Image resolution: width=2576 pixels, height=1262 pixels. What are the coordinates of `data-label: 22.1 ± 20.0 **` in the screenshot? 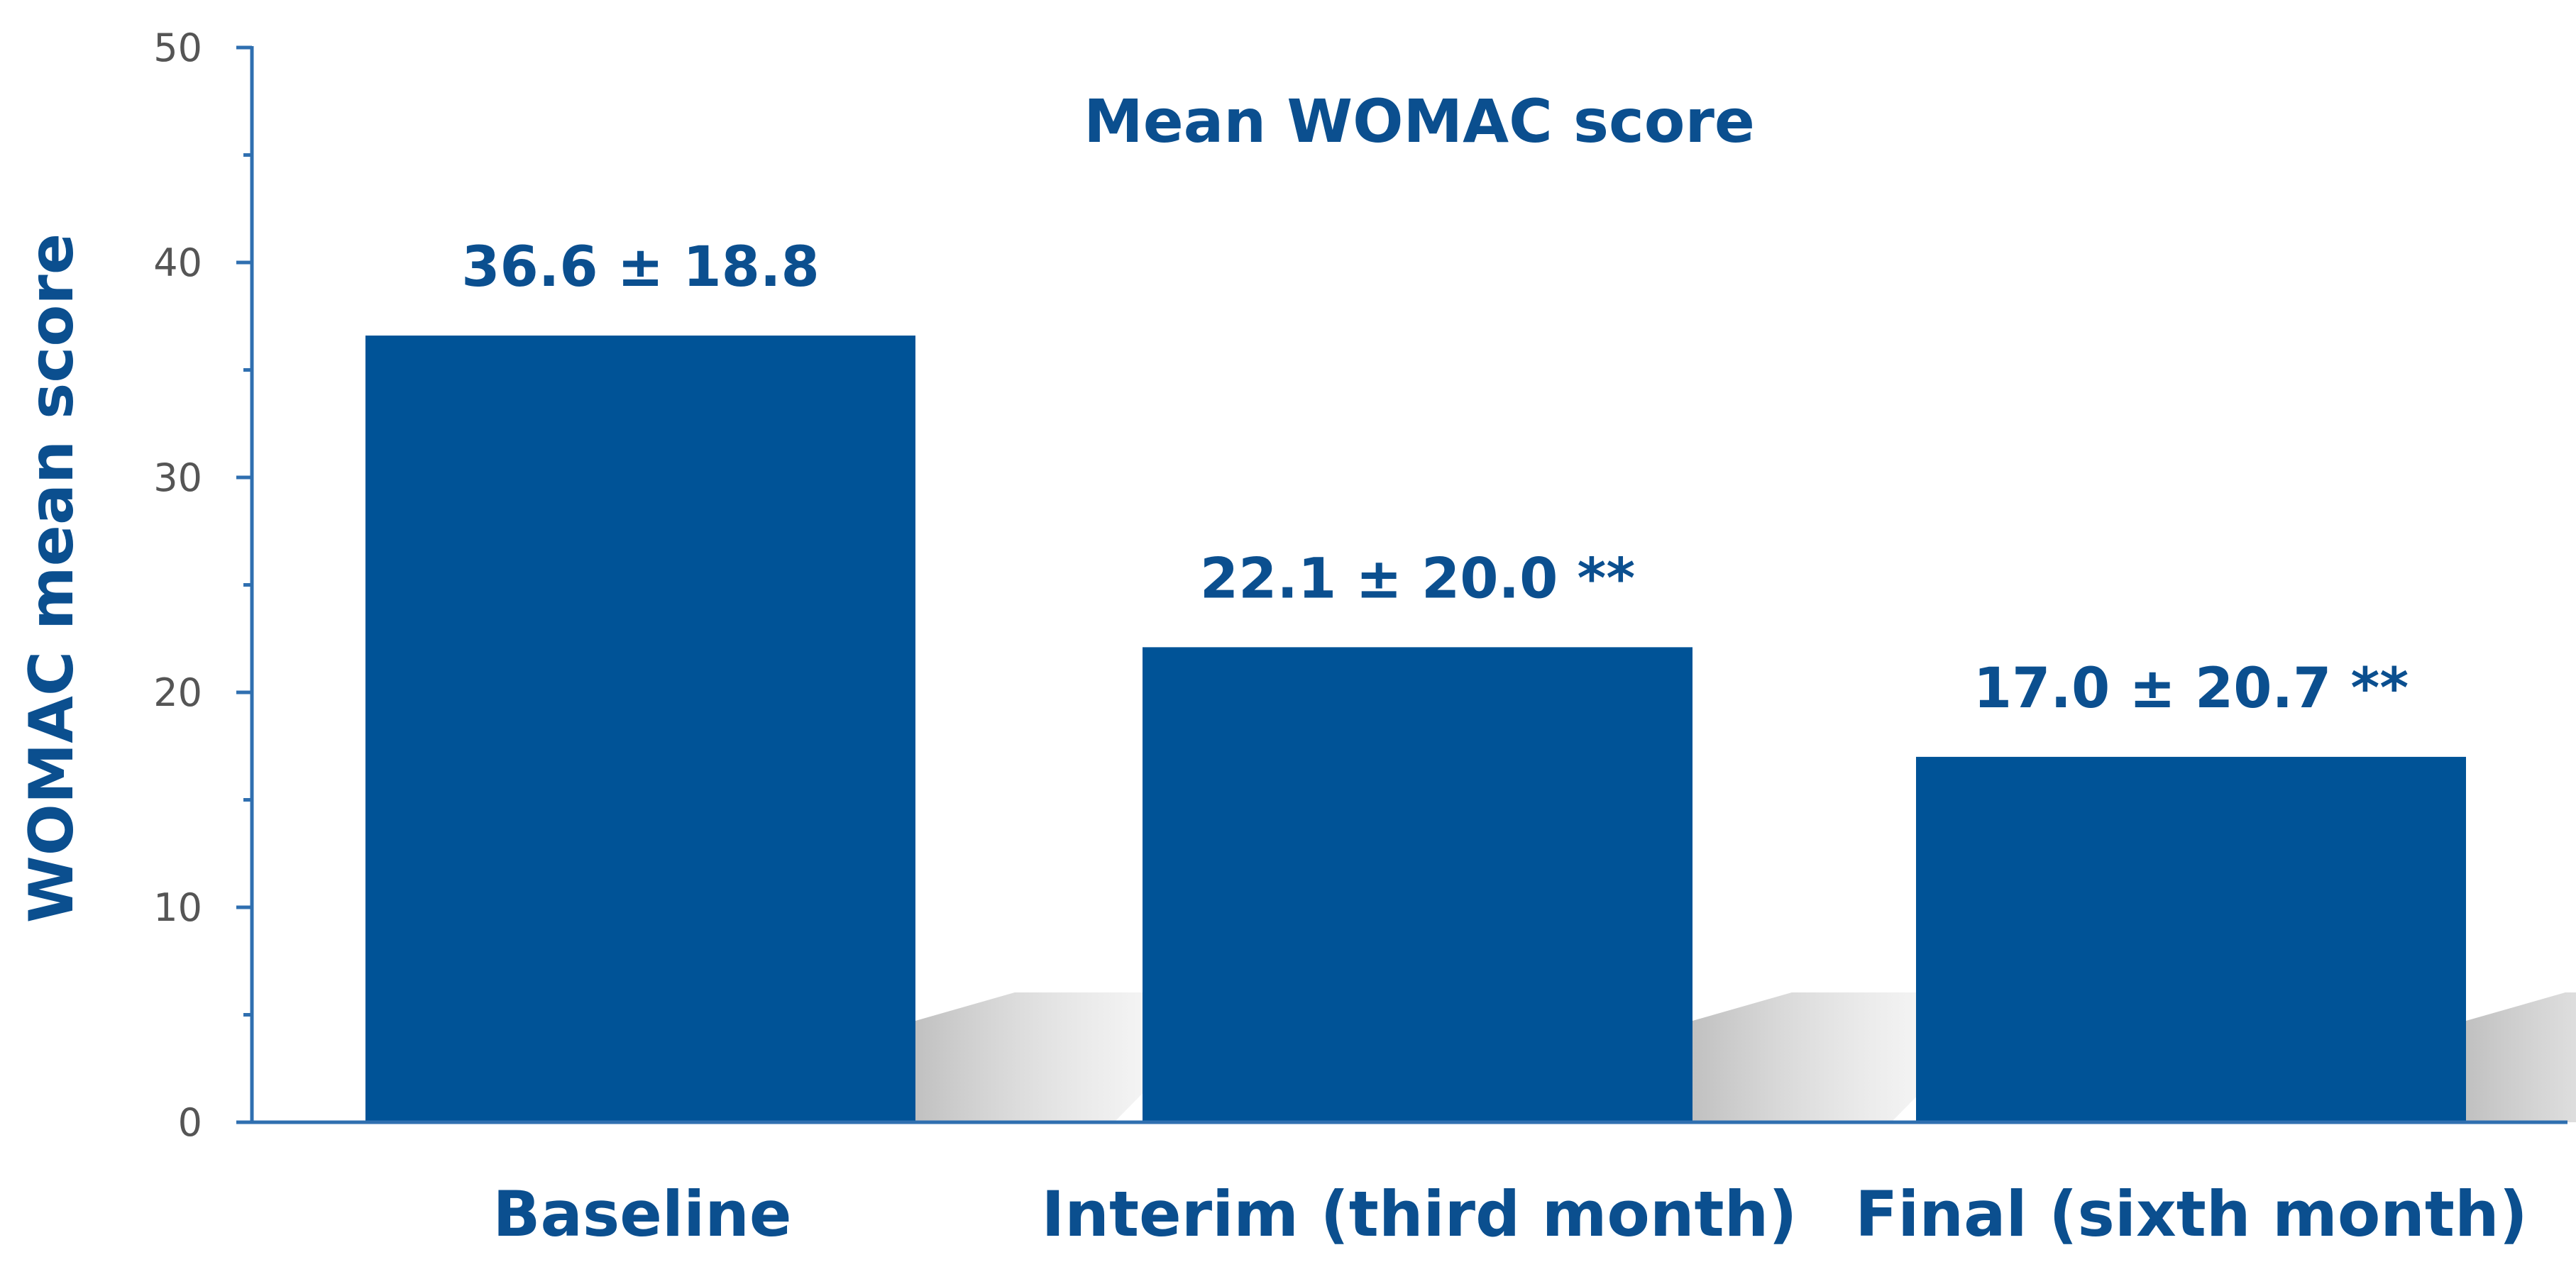 It's located at (1417, 579).